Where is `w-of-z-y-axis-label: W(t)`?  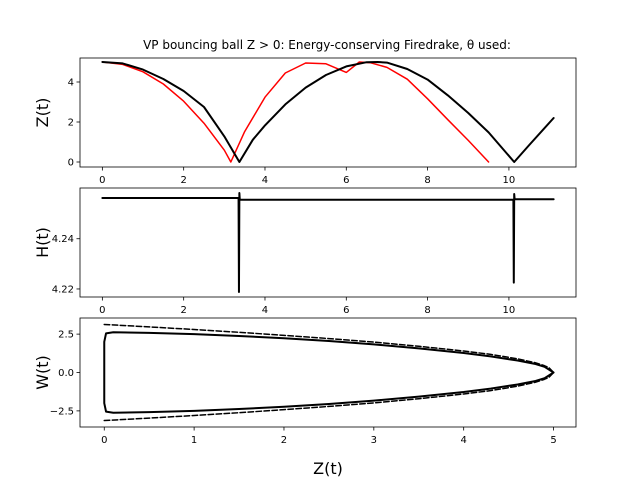 w-of-z-y-axis-label: W(t) is located at coordinates (42, 372).